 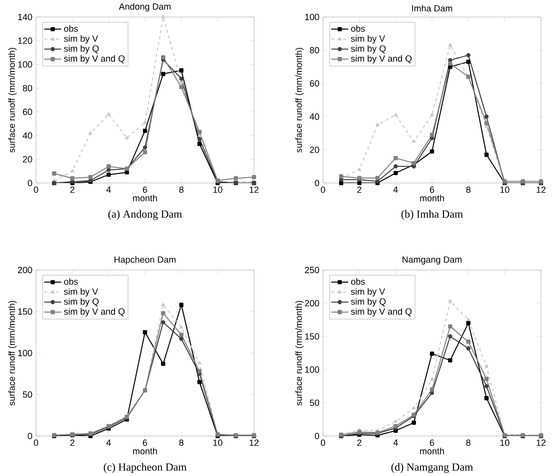 I want to click on chart-title: Namgang Dam, so click(x=432, y=260).